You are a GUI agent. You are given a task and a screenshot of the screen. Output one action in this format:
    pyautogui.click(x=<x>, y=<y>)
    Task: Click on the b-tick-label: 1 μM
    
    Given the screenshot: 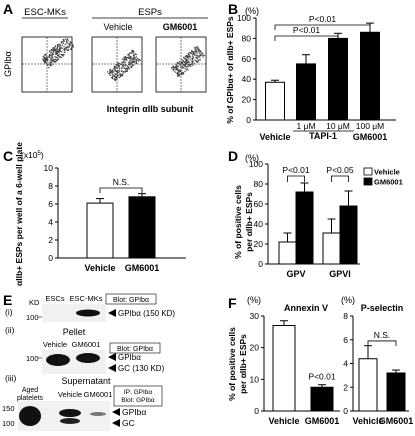 What is the action you would take?
    pyautogui.click(x=305, y=126)
    